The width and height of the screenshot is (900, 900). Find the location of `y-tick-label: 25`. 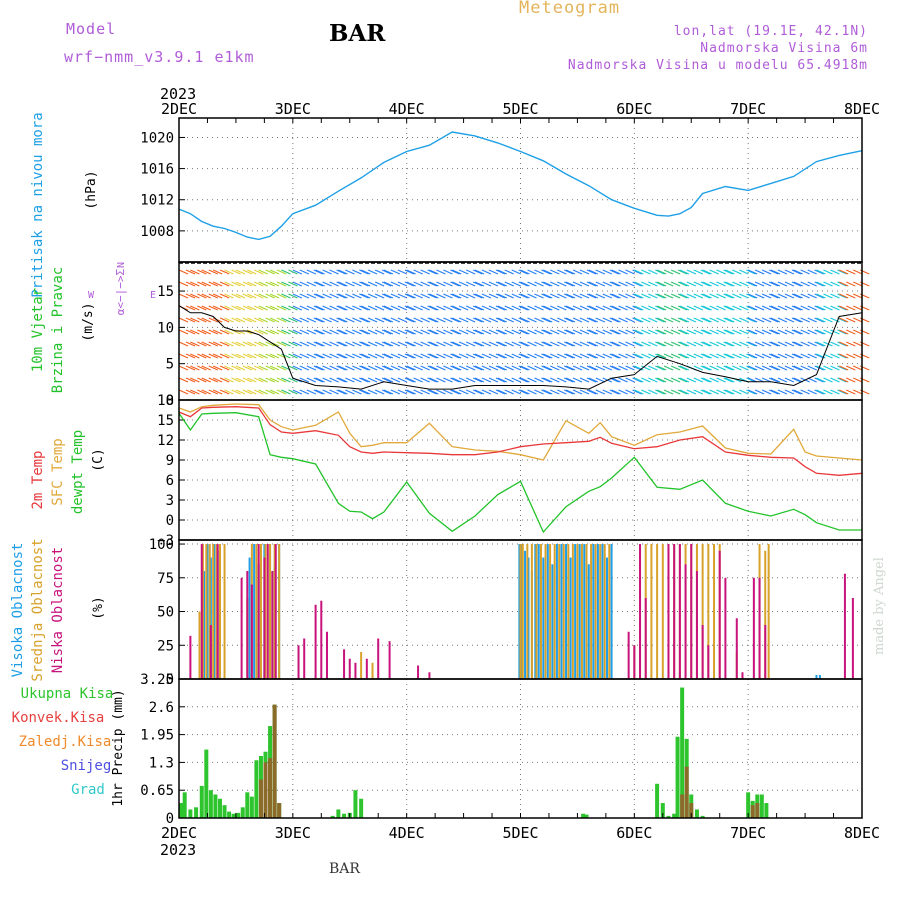

y-tick-label: 25 is located at coordinates (165, 646).